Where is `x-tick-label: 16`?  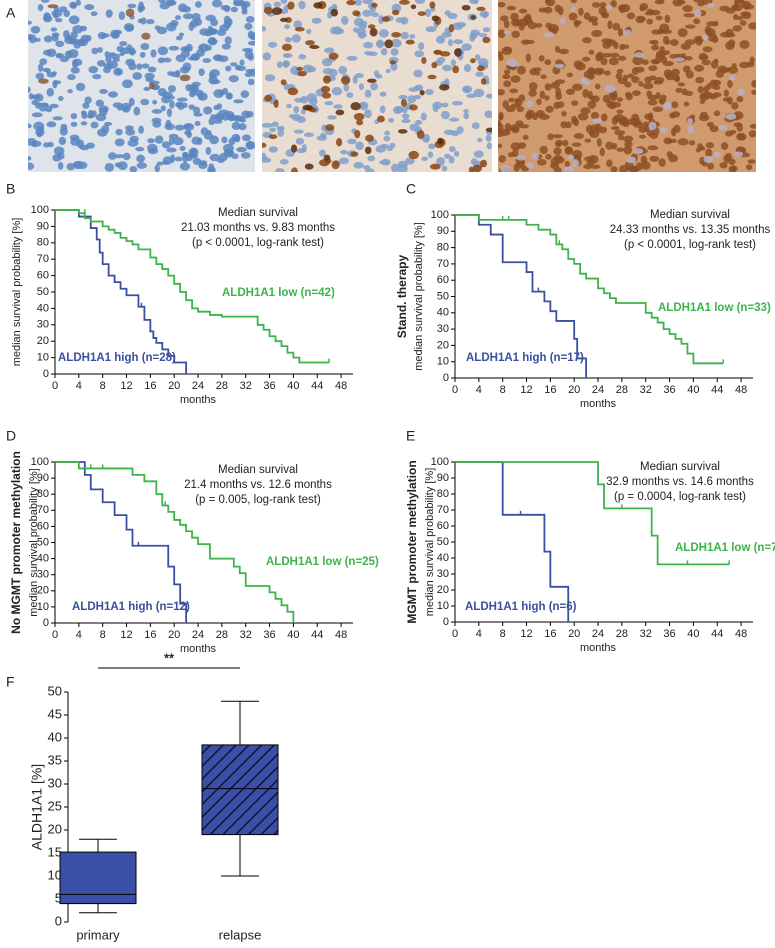 x-tick-label: 16 is located at coordinates (150, 386).